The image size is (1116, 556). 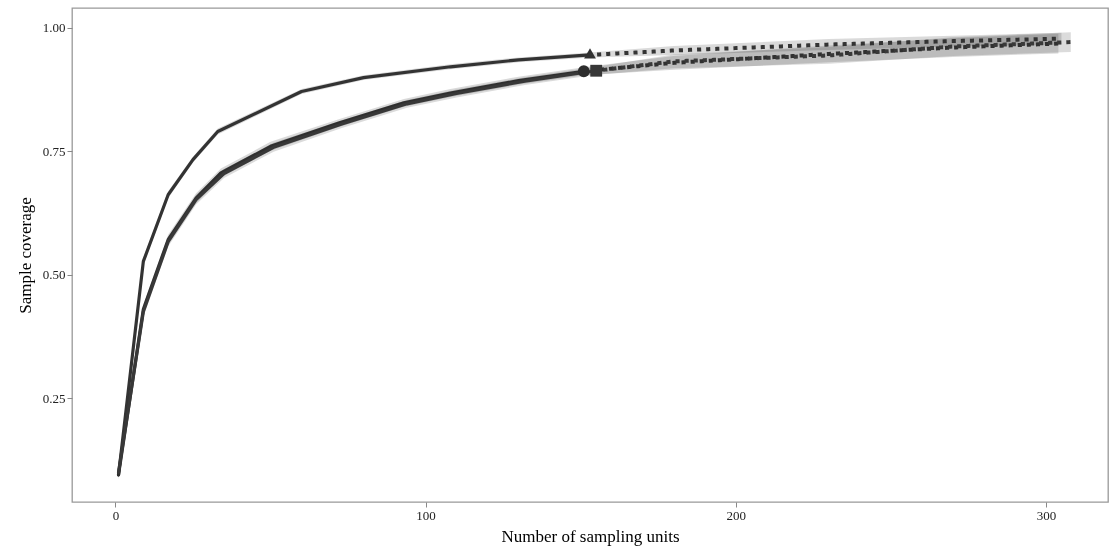 I want to click on x-tick-label: 0, so click(x=116, y=515).